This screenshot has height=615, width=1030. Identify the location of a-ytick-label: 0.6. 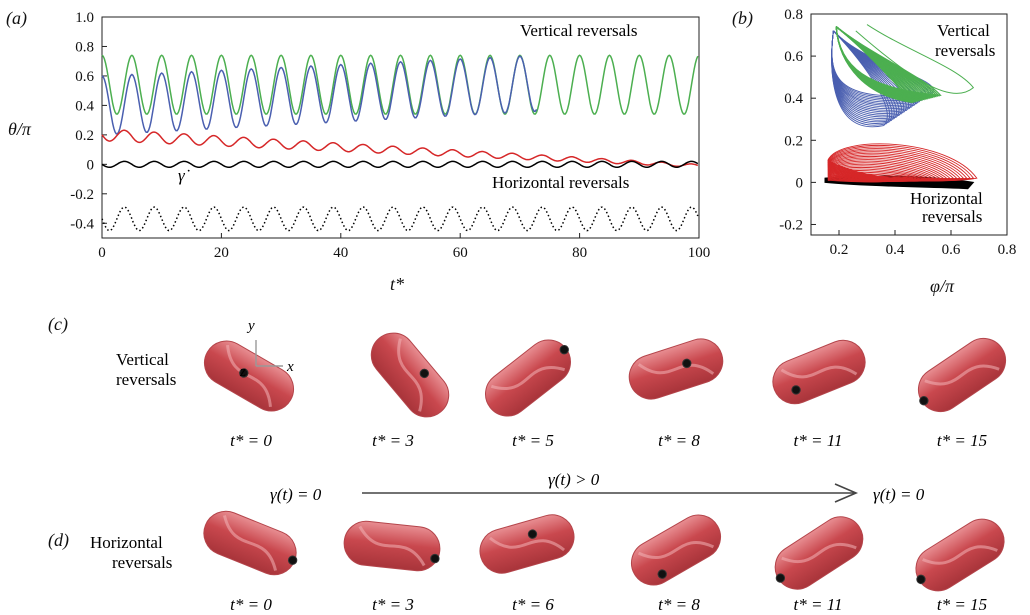
(84, 77).